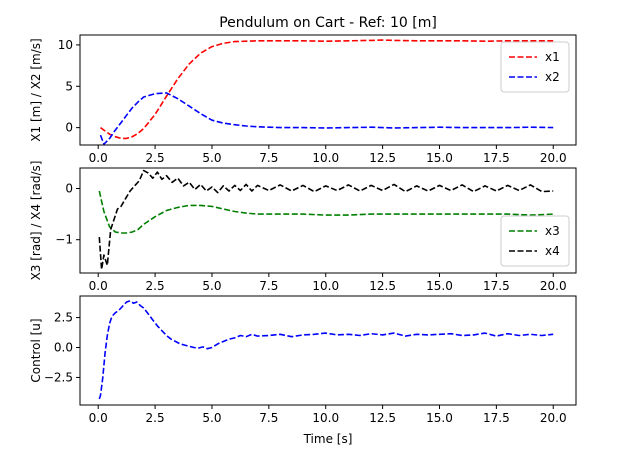 The image size is (640, 456). I want to click on legend-entry: x2, so click(552, 77).